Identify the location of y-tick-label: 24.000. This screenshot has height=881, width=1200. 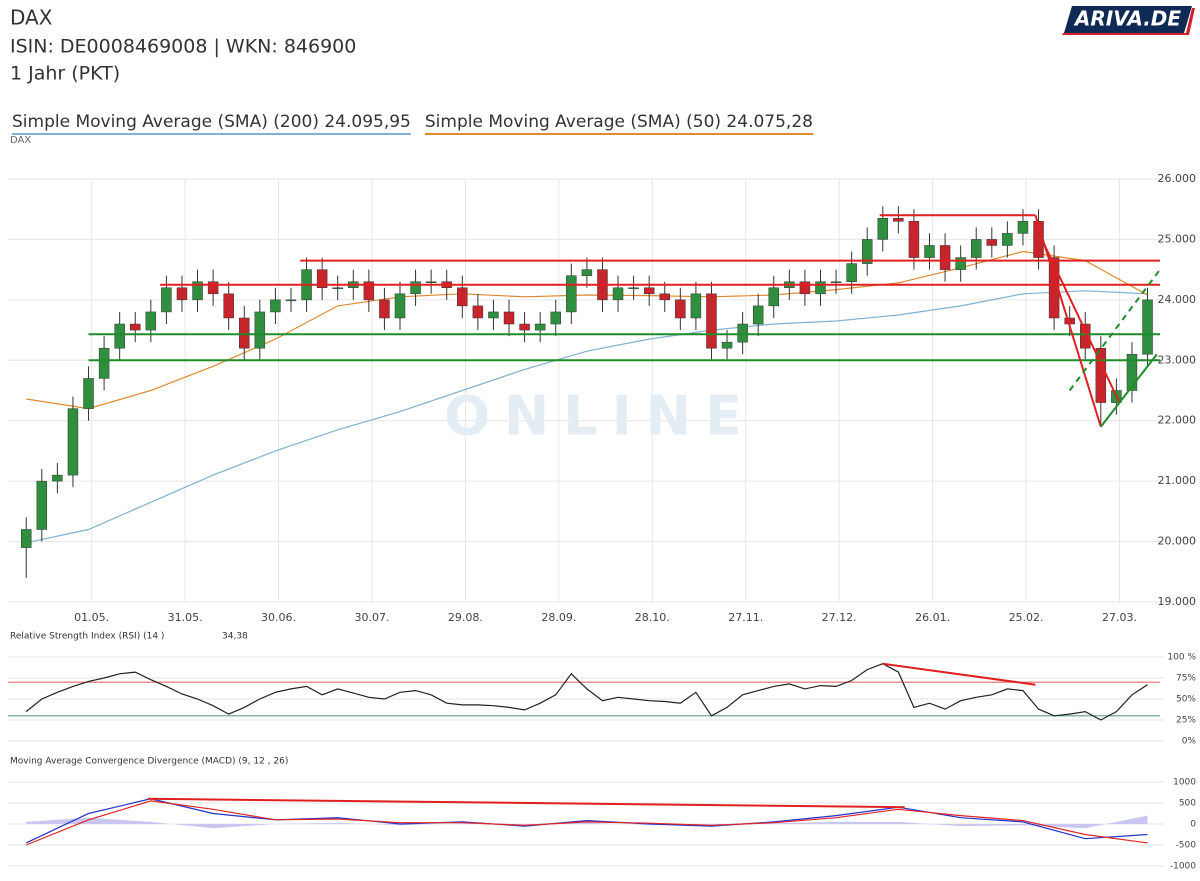
(1177, 299).